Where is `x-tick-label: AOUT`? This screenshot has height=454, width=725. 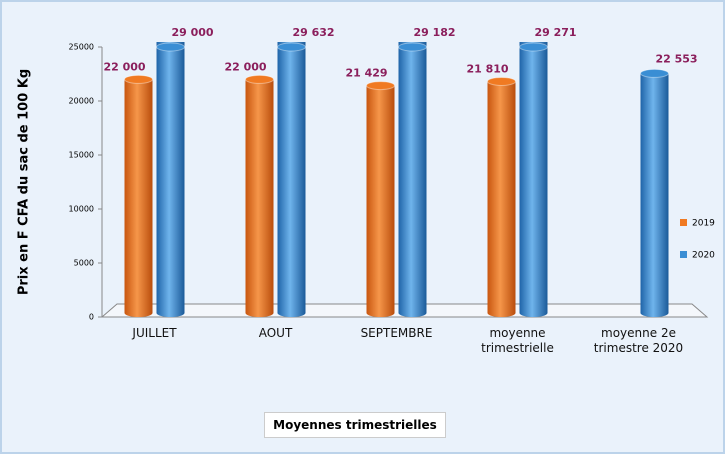 x-tick-label: AOUT is located at coordinates (275, 333).